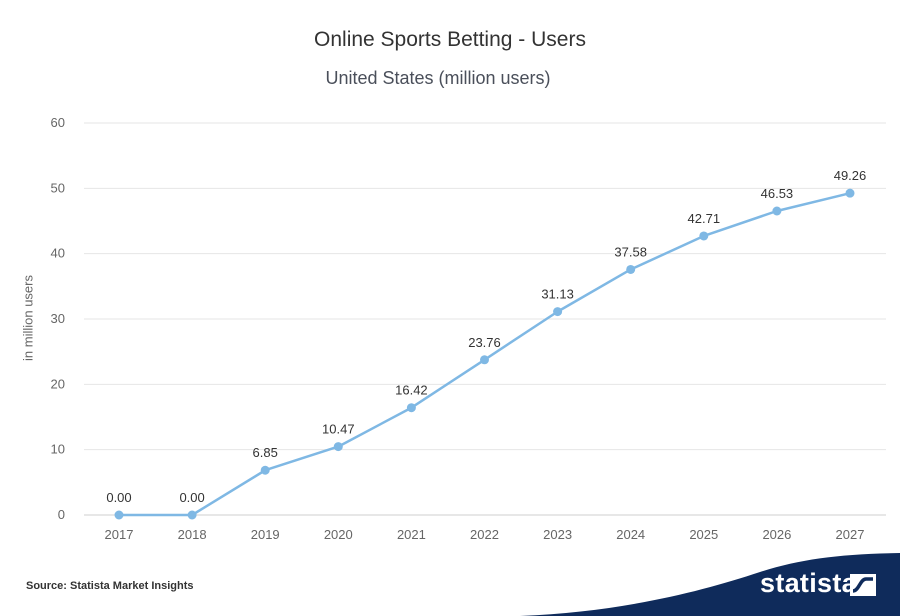 The image size is (900, 616). Describe the element at coordinates (265, 452) in the screenshot. I see `data-label: 6.85` at that location.